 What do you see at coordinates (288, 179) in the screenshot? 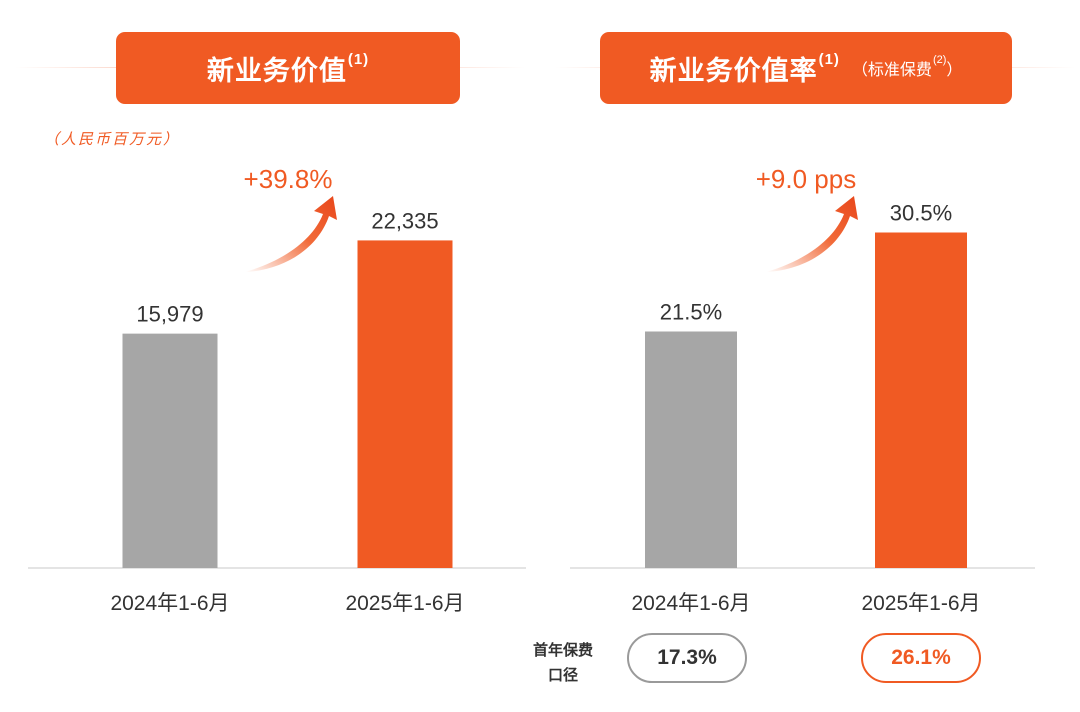
I see `growth-annotation-left: +39.8%` at bounding box center [288, 179].